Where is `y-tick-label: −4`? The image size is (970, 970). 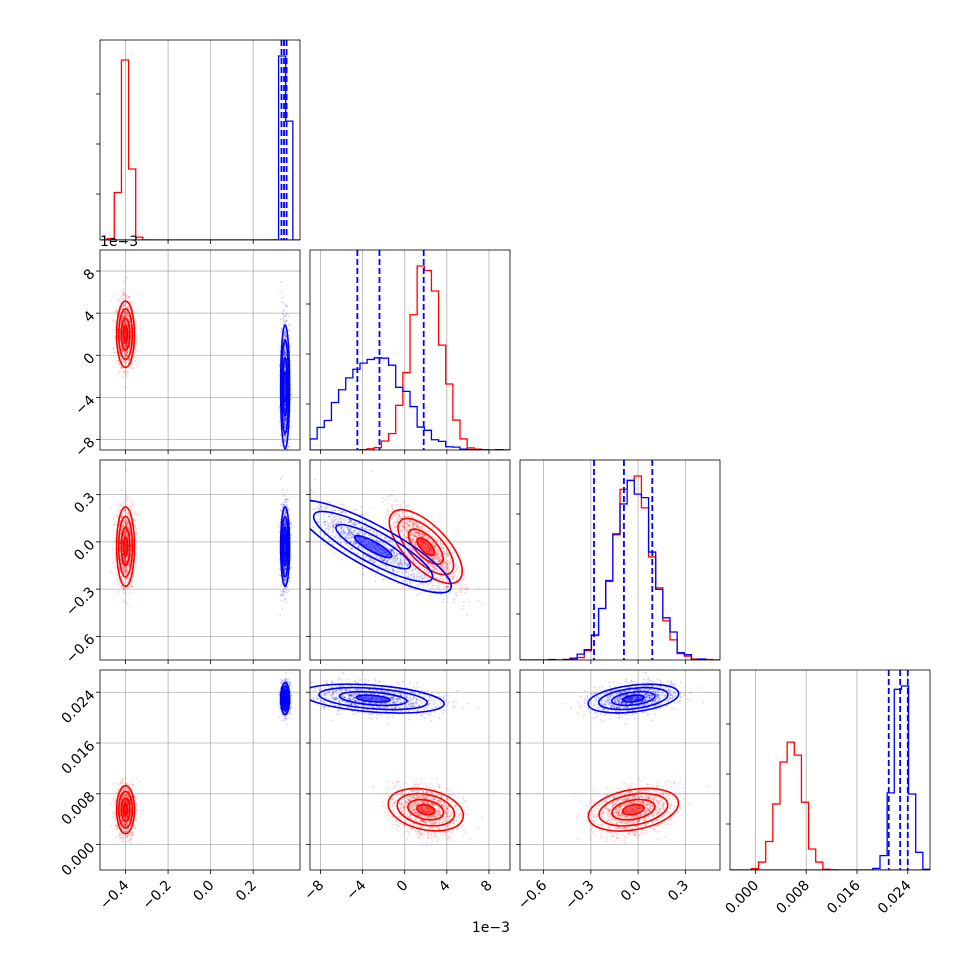 y-tick-label: −4 is located at coordinates (85, 405).